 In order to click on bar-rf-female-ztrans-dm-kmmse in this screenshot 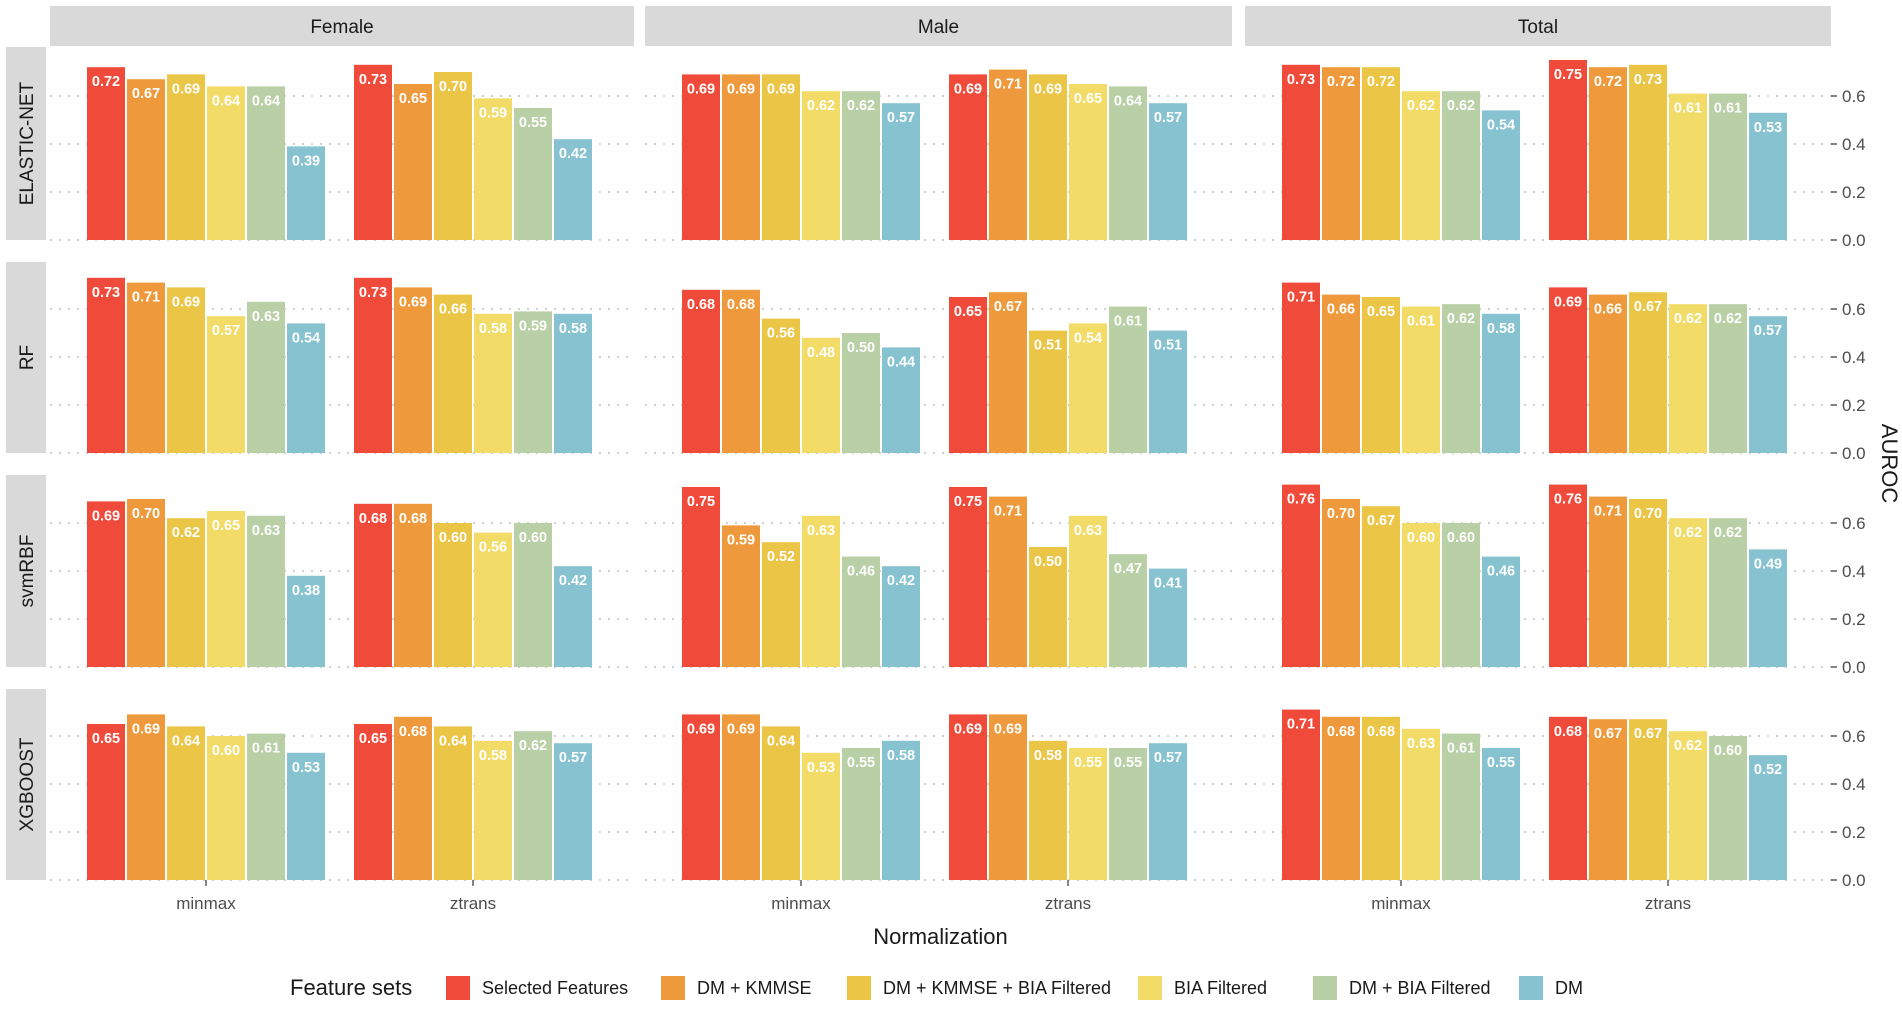, I will do `click(413, 370)`.